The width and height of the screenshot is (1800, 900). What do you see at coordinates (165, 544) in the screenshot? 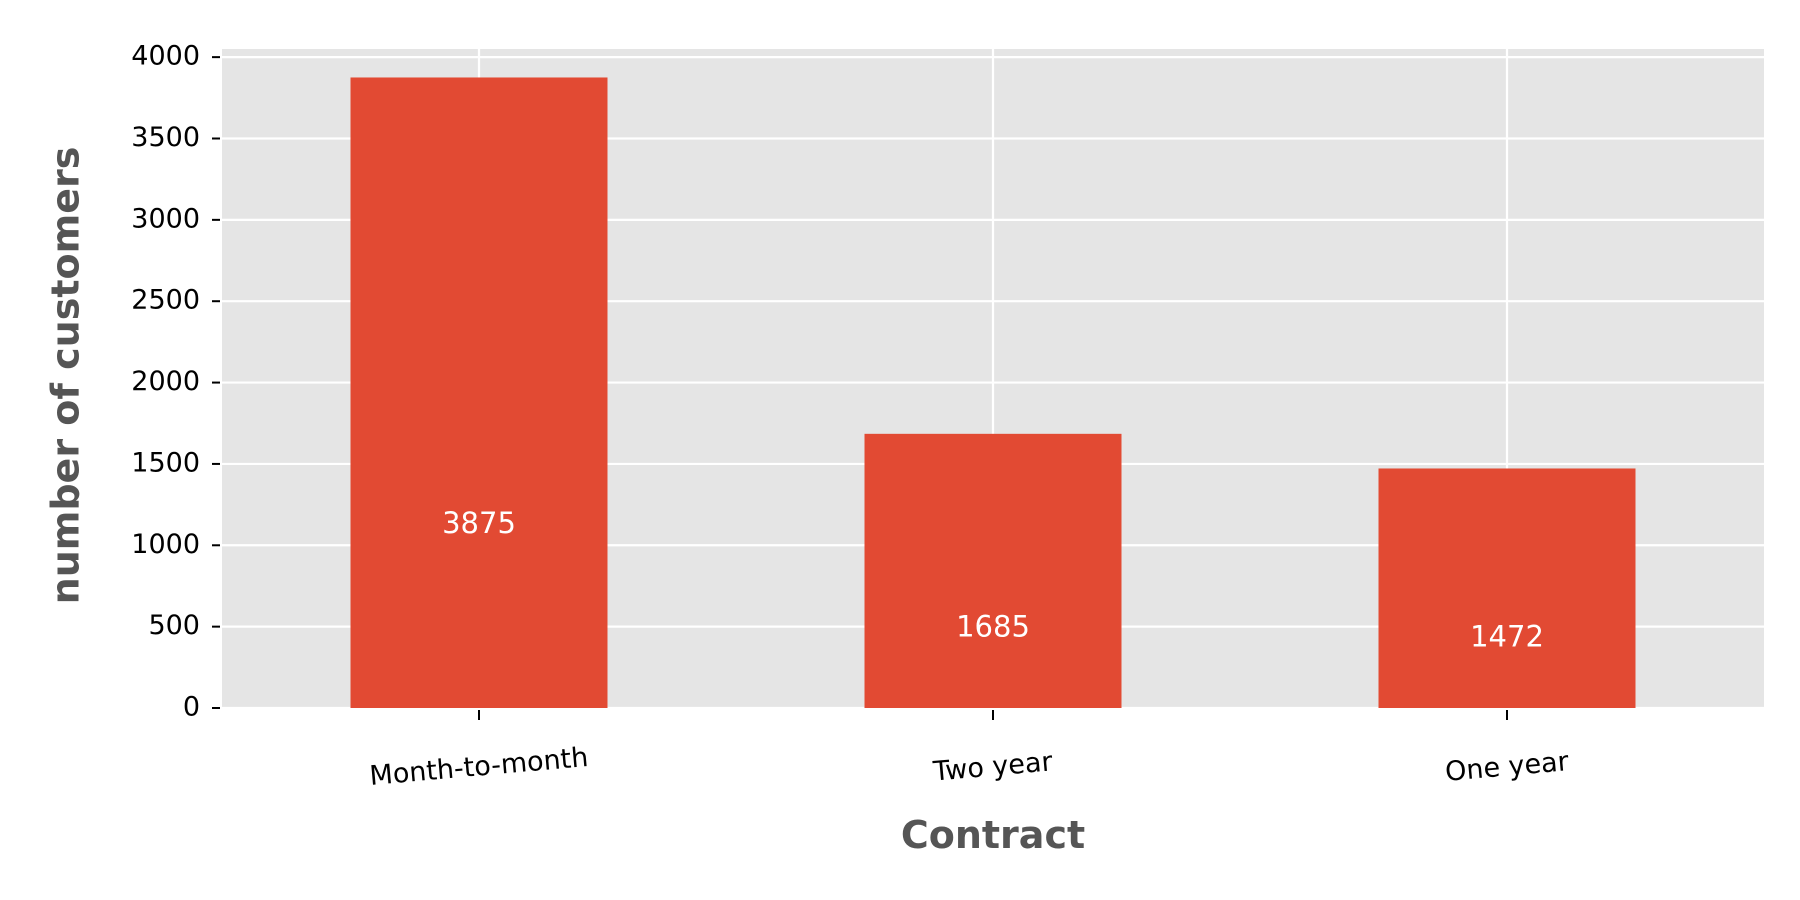
I see `y-tick-label: 1000` at bounding box center [165, 544].